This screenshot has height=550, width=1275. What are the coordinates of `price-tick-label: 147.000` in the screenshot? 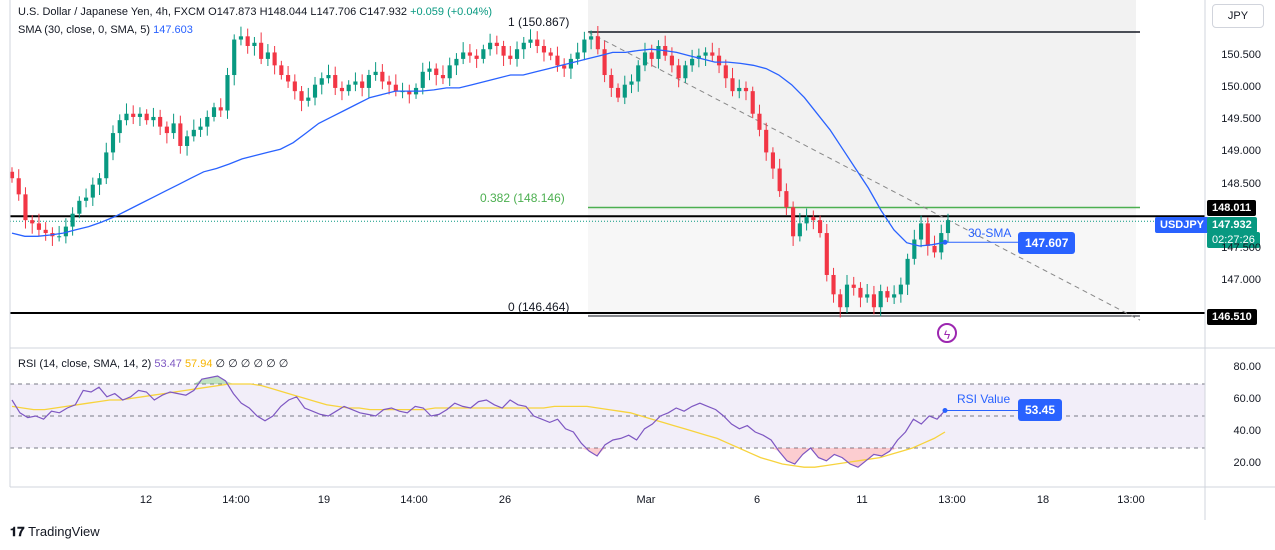 It's located at (1241, 280).